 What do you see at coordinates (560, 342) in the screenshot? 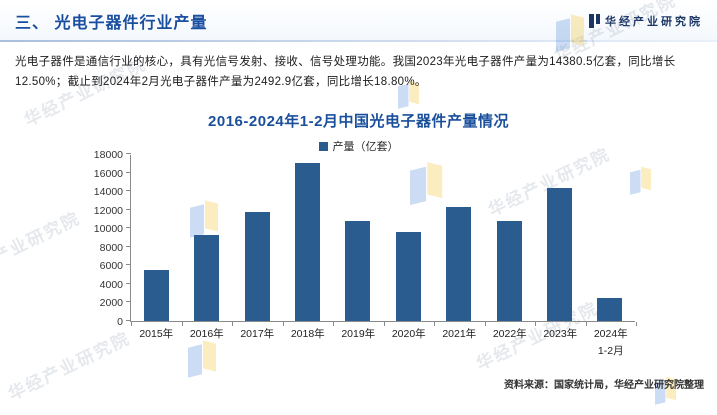
I see `x-label-slot: 2023年` at bounding box center [560, 342].